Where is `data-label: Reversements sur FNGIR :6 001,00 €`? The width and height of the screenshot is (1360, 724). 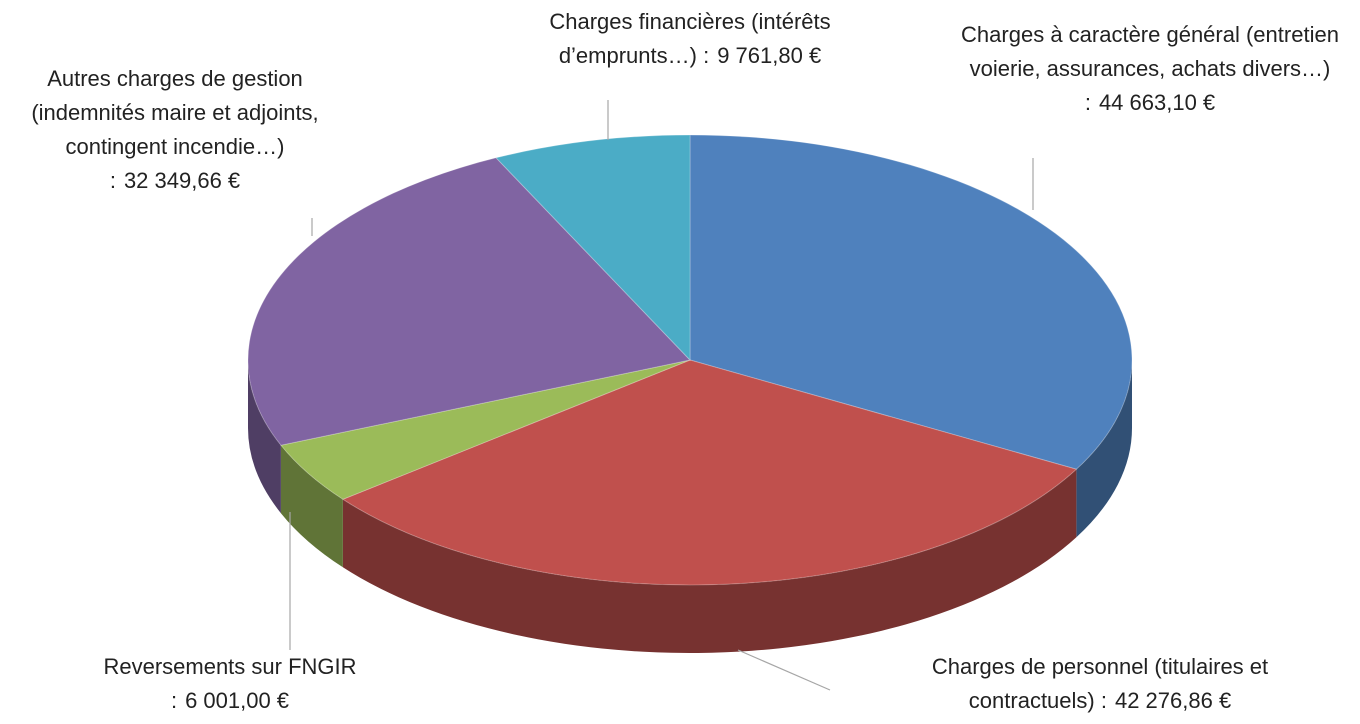
data-label: Reversements sur FNGIR :6 001,00 € is located at coordinates (230, 684).